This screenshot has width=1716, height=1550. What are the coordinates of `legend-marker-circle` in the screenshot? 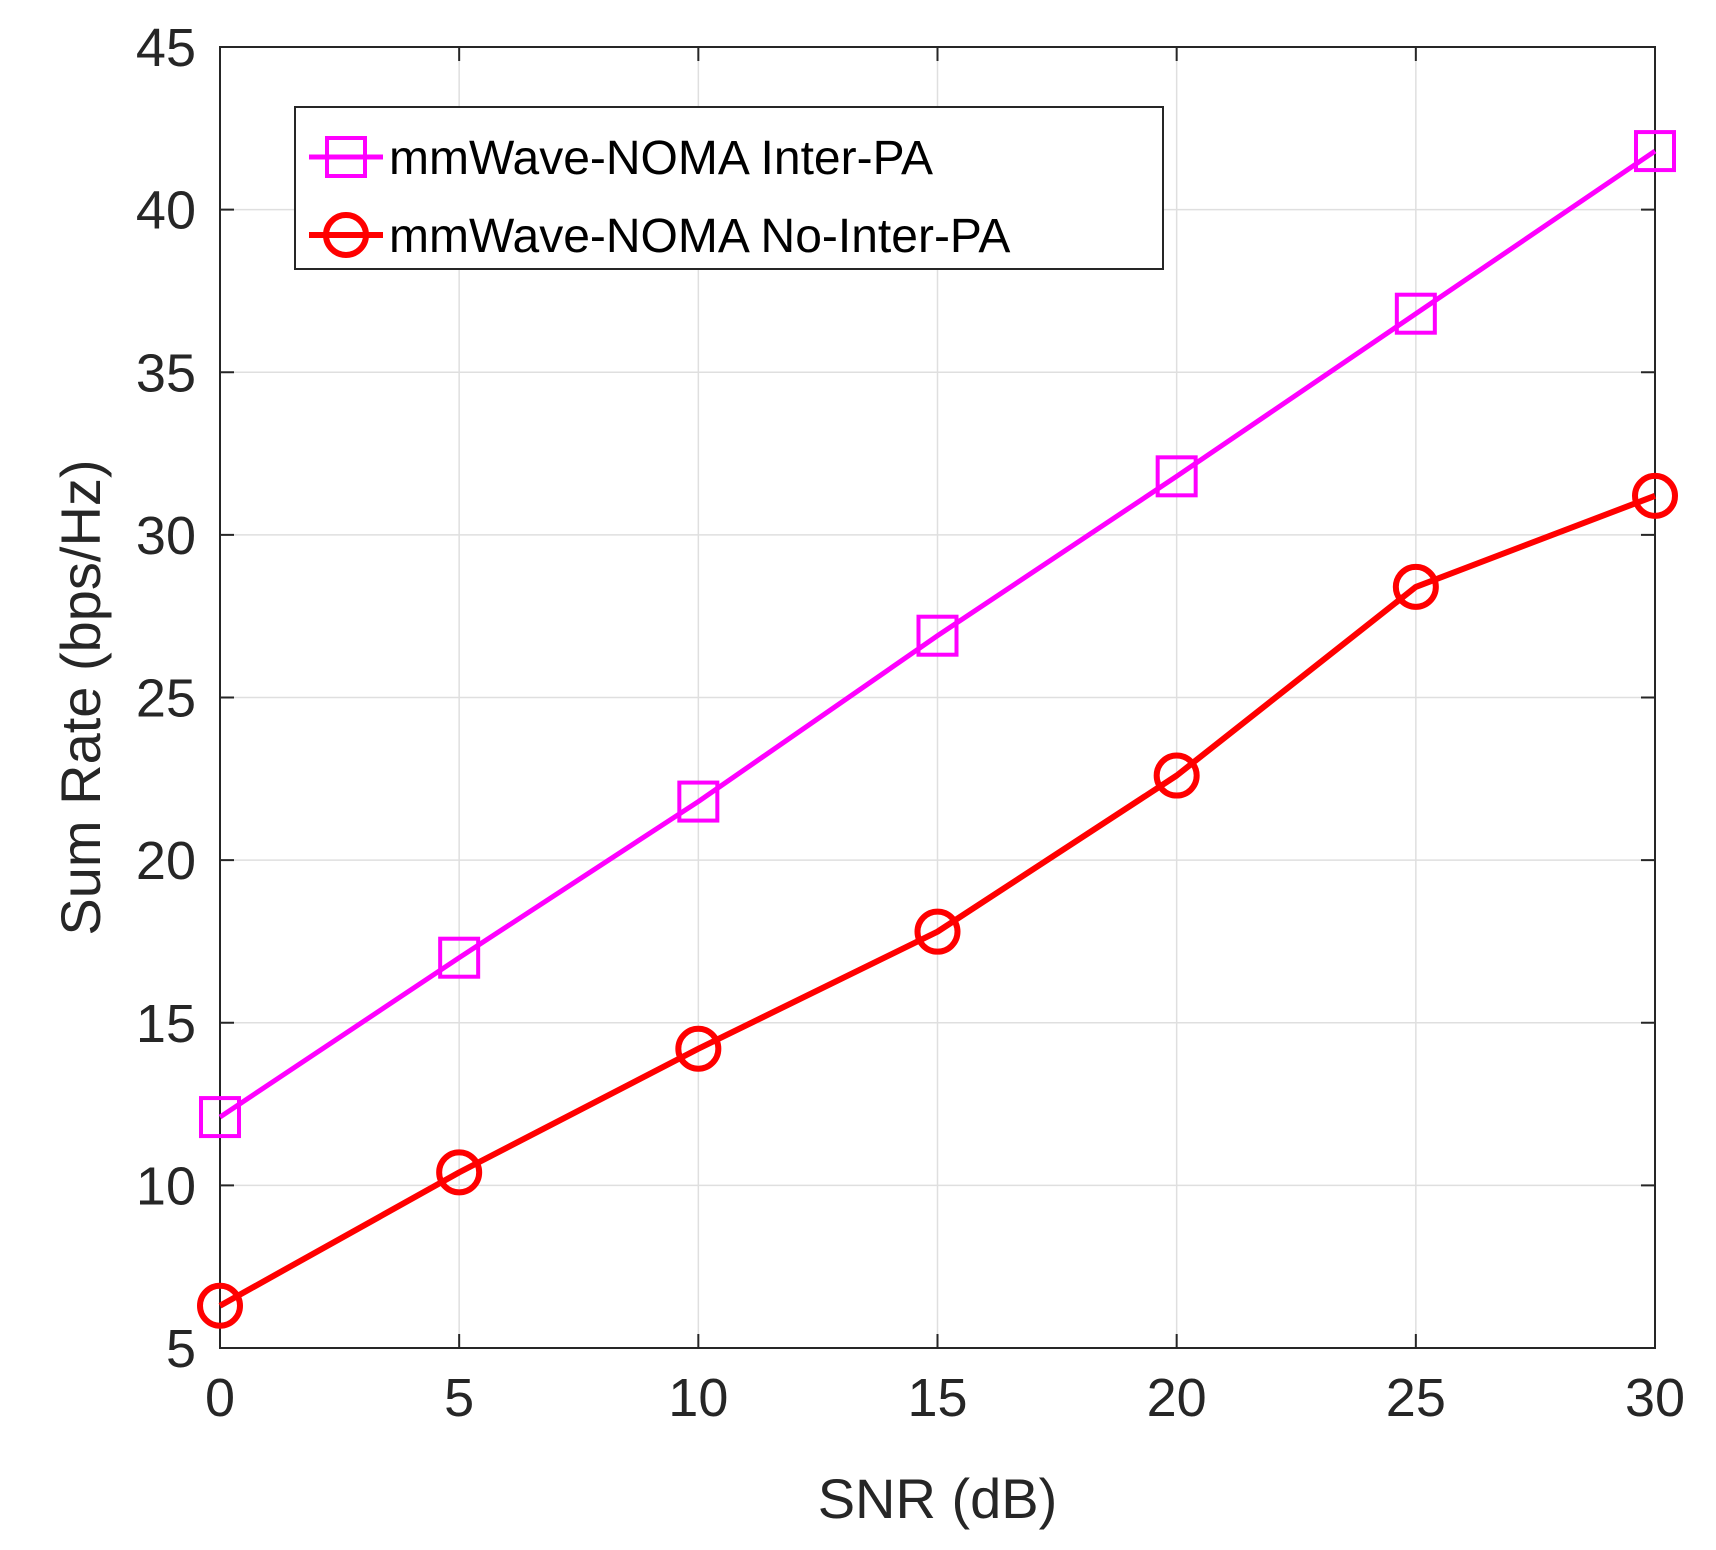 It's located at (346, 235).